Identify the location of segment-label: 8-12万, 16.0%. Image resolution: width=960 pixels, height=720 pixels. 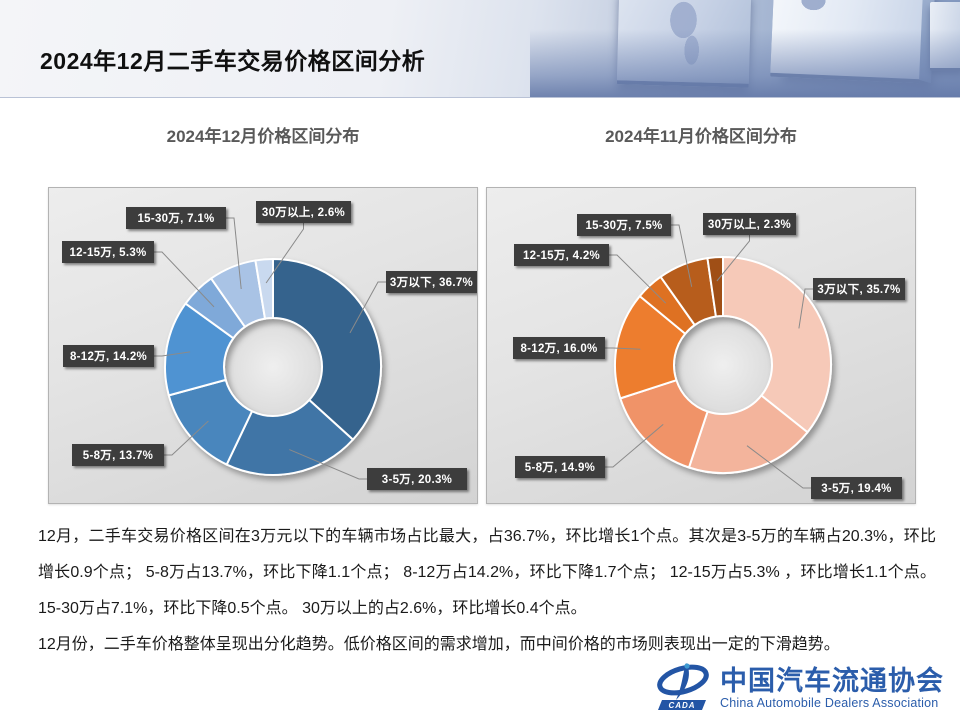
(559, 348).